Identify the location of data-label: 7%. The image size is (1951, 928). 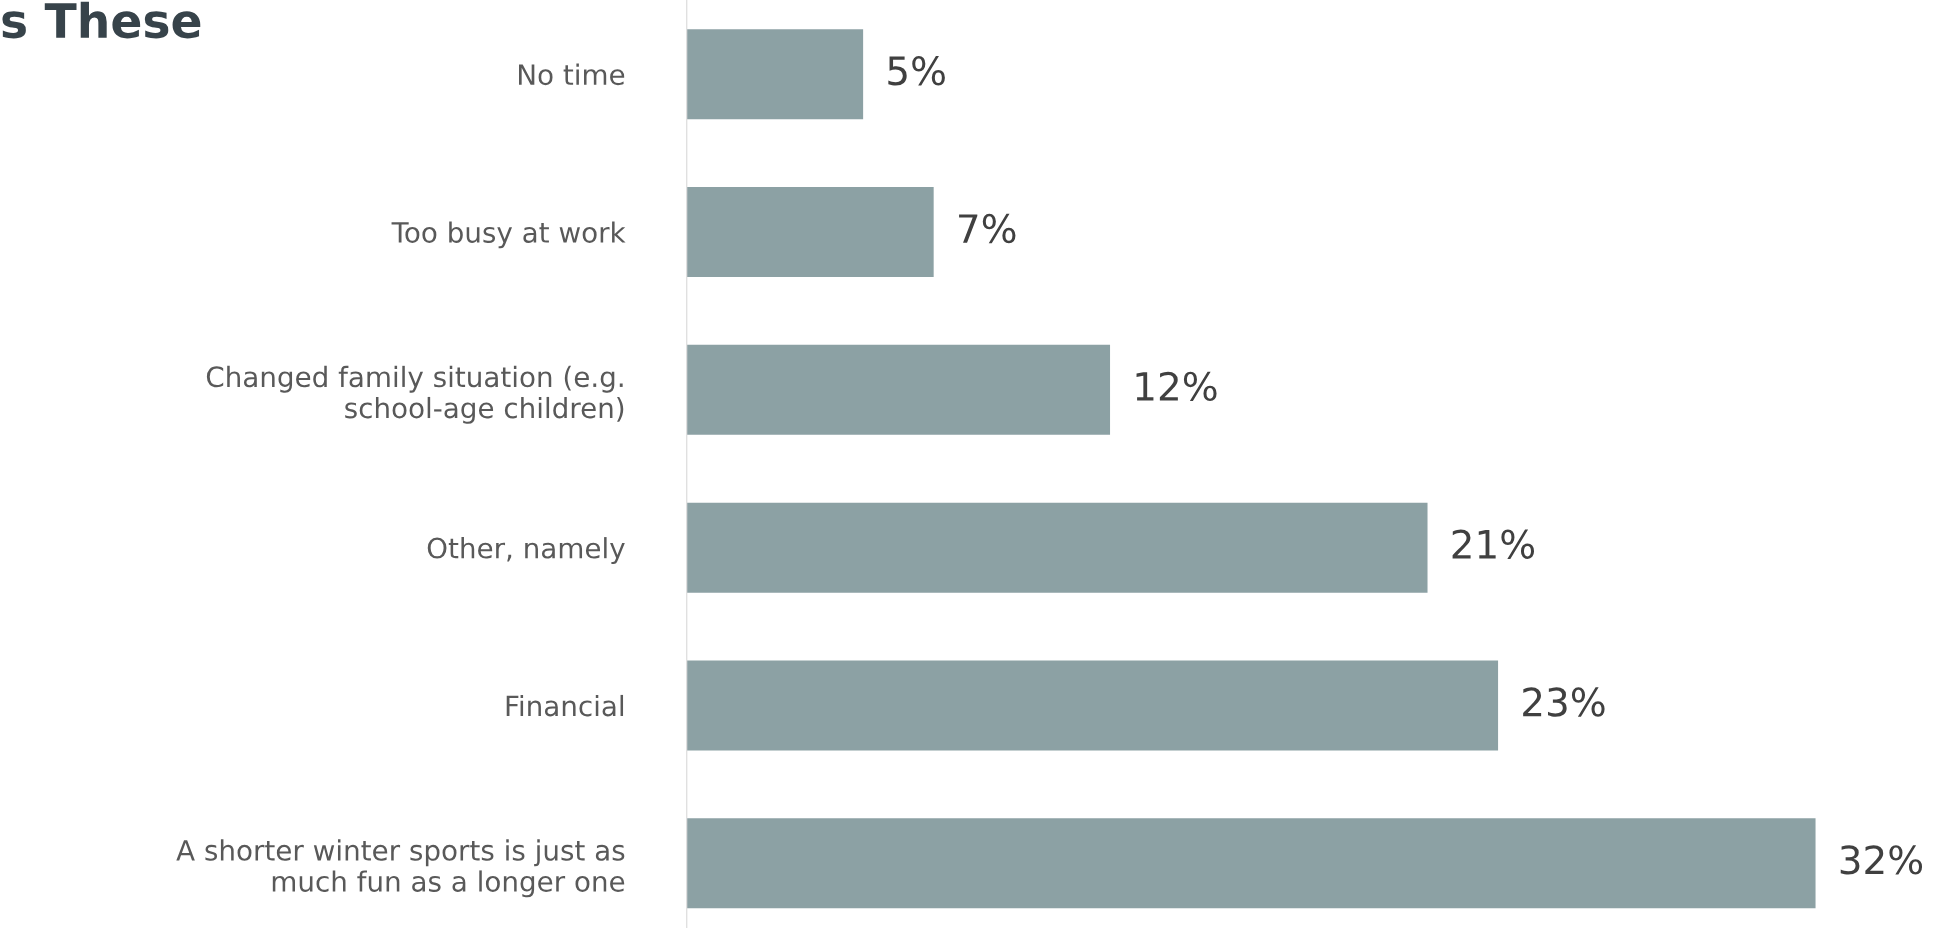
(987, 228).